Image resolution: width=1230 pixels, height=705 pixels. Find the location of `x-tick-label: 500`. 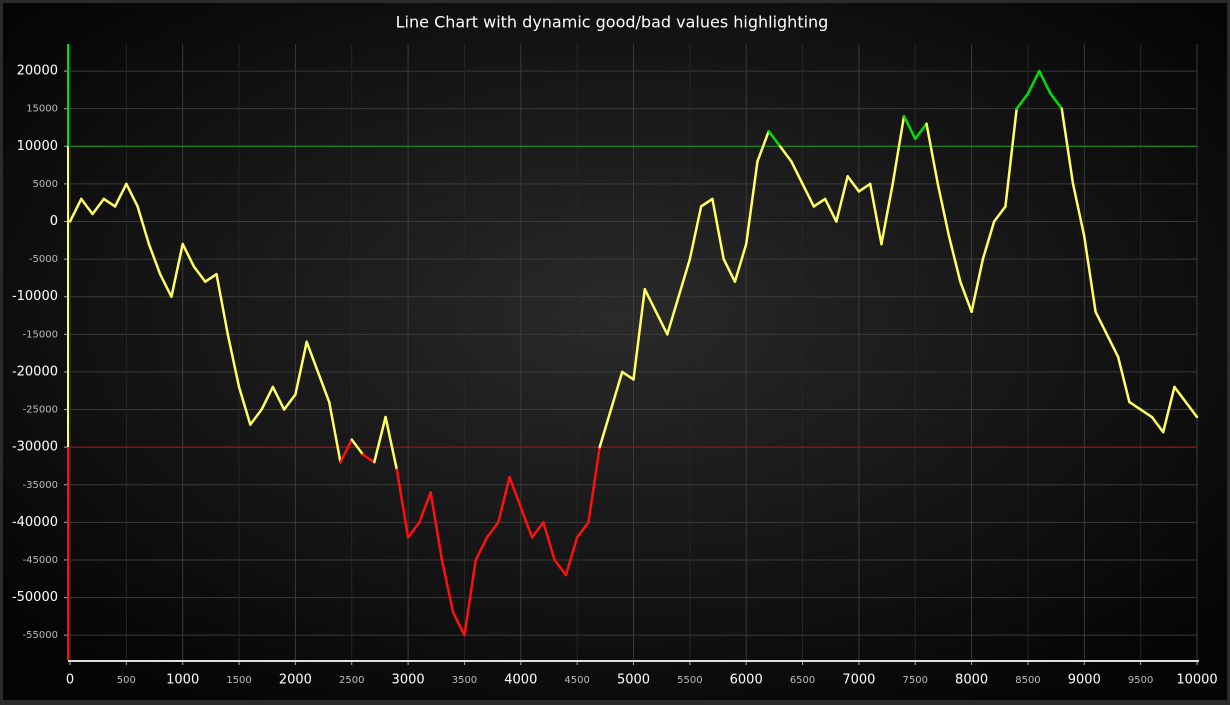

x-tick-label: 500 is located at coordinates (126, 680).